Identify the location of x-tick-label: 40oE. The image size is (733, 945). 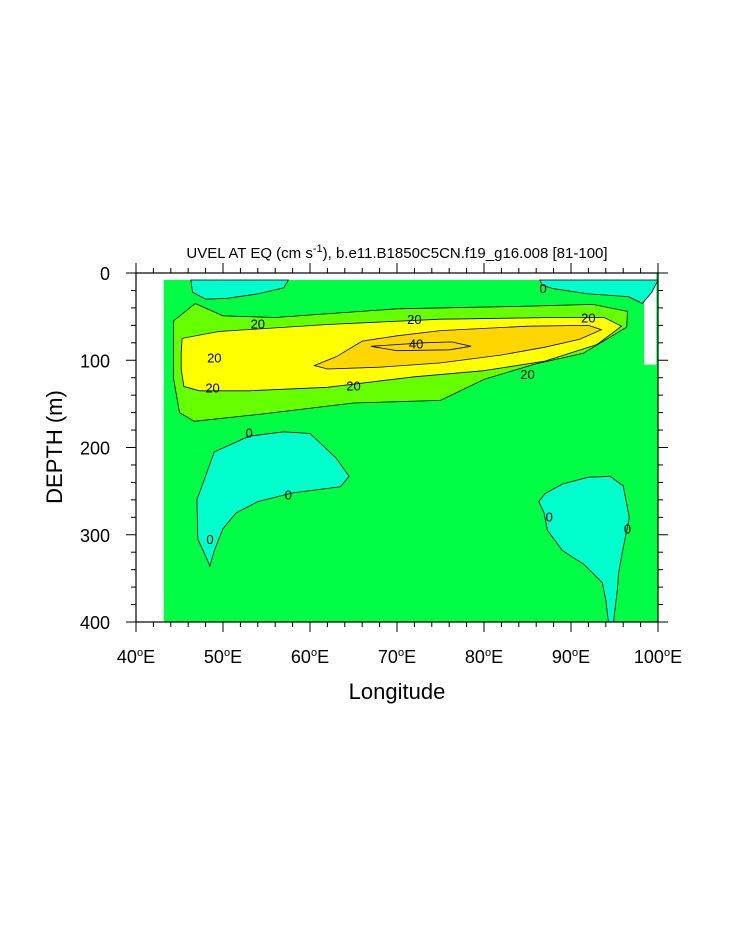
(136, 657).